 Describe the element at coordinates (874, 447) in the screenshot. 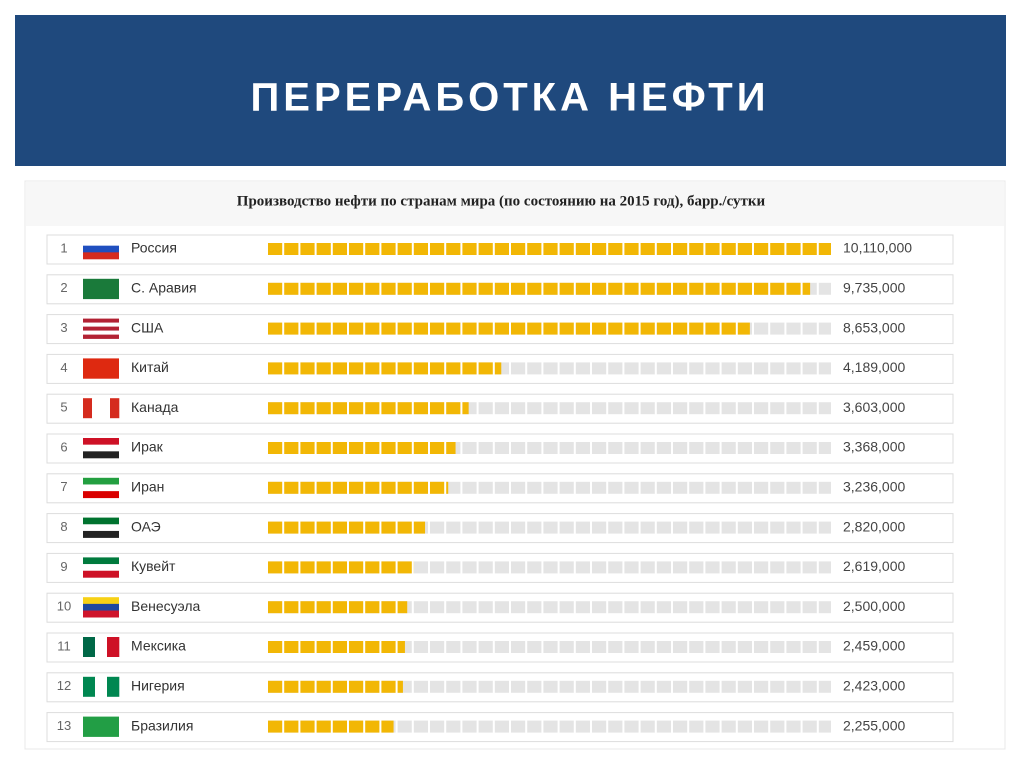

I see `value-label: 3,368,000` at that location.